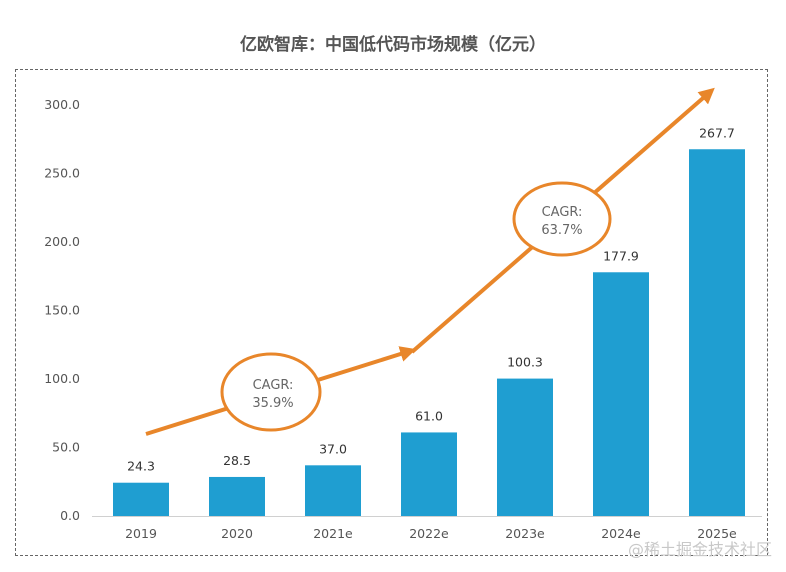  What do you see at coordinates (141, 466) in the screenshot?
I see `data-label: 24.3` at bounding box center [141, 466].